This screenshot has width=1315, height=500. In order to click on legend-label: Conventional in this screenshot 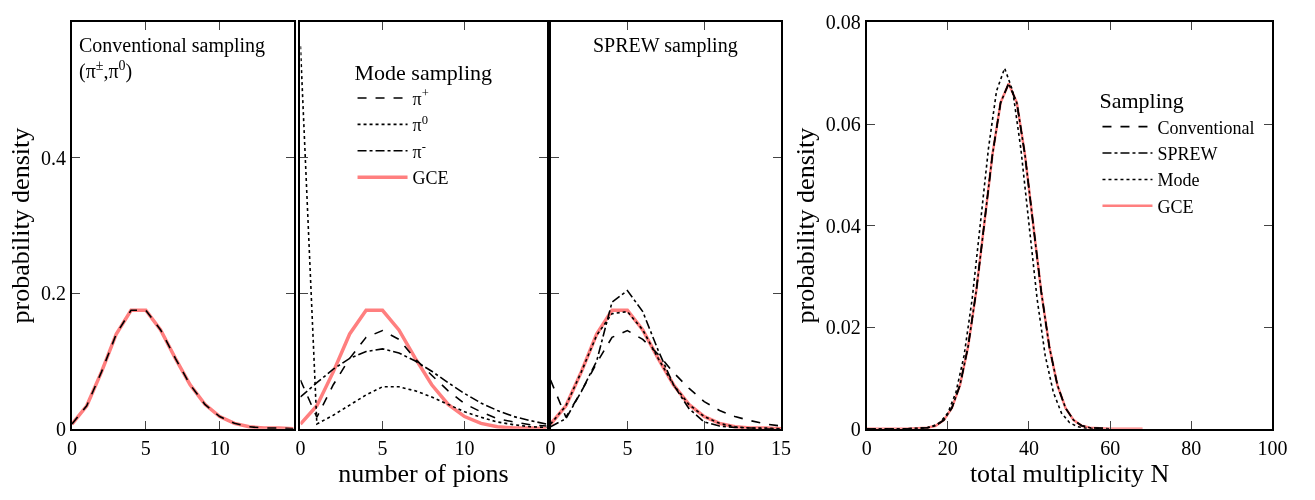, I will do `click(1206, 127)`.